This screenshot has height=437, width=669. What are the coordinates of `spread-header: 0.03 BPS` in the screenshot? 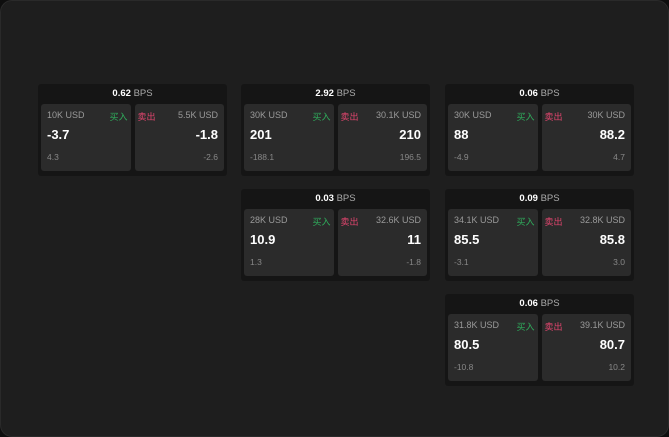 It's located at (335, 199).